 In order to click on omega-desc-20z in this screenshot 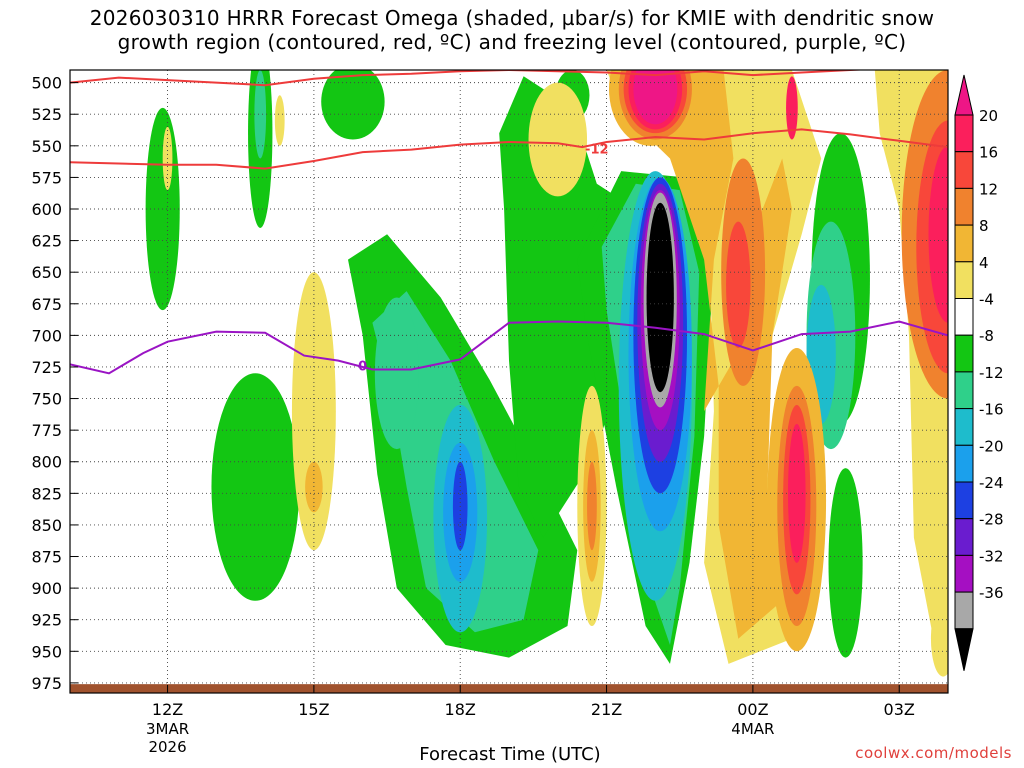, I will do `click(558, 139)`.